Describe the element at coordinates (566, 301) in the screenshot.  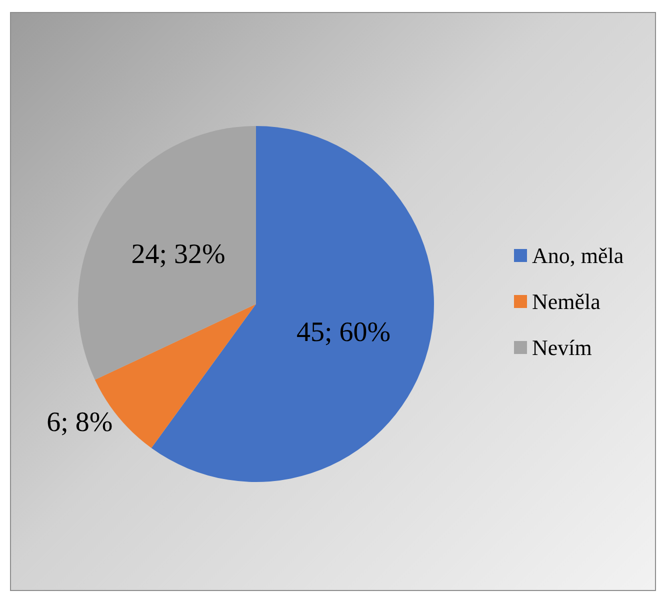
I see `legend-label: Neměla` at that location.